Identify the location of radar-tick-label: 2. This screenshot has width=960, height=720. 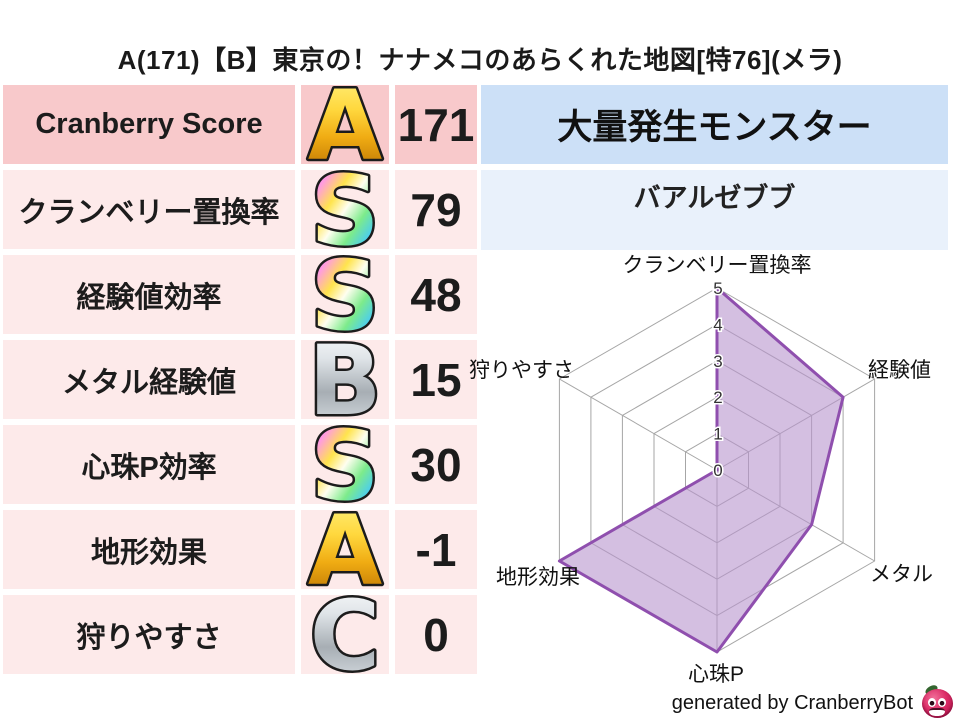
(717, 397).